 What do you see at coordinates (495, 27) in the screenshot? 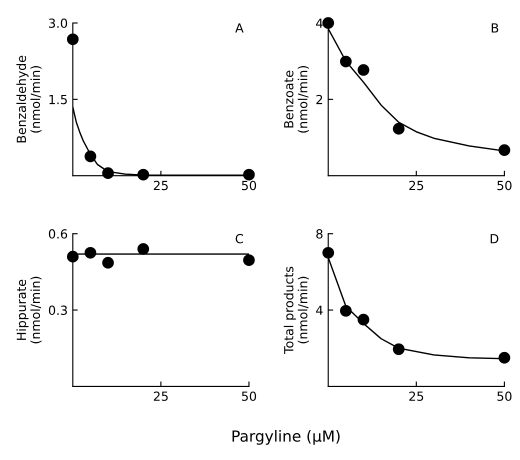
I see `annotation: B` at bounding box center [495, 27].